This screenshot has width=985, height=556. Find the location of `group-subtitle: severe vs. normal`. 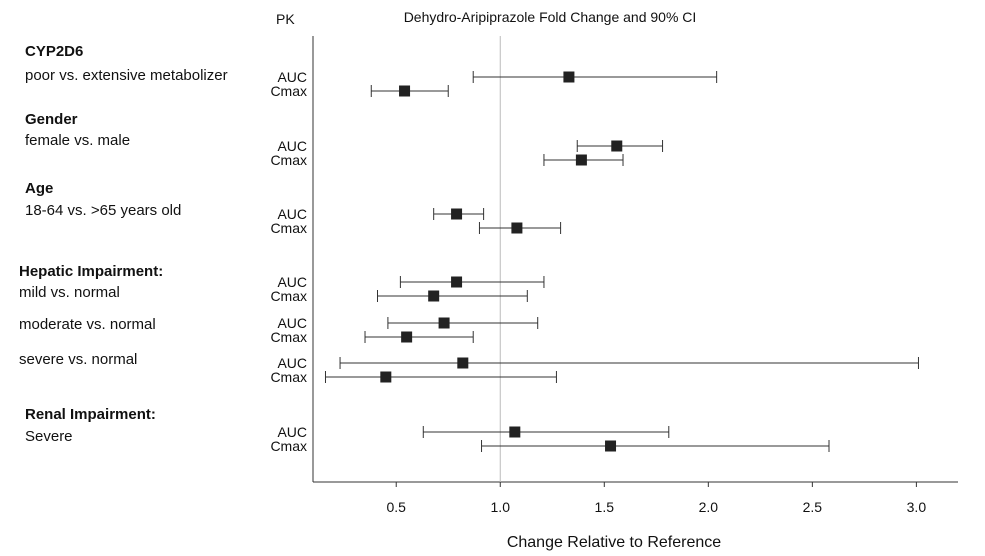

group-subtitle: severe vs. normal is located at coordinates (78, 359).